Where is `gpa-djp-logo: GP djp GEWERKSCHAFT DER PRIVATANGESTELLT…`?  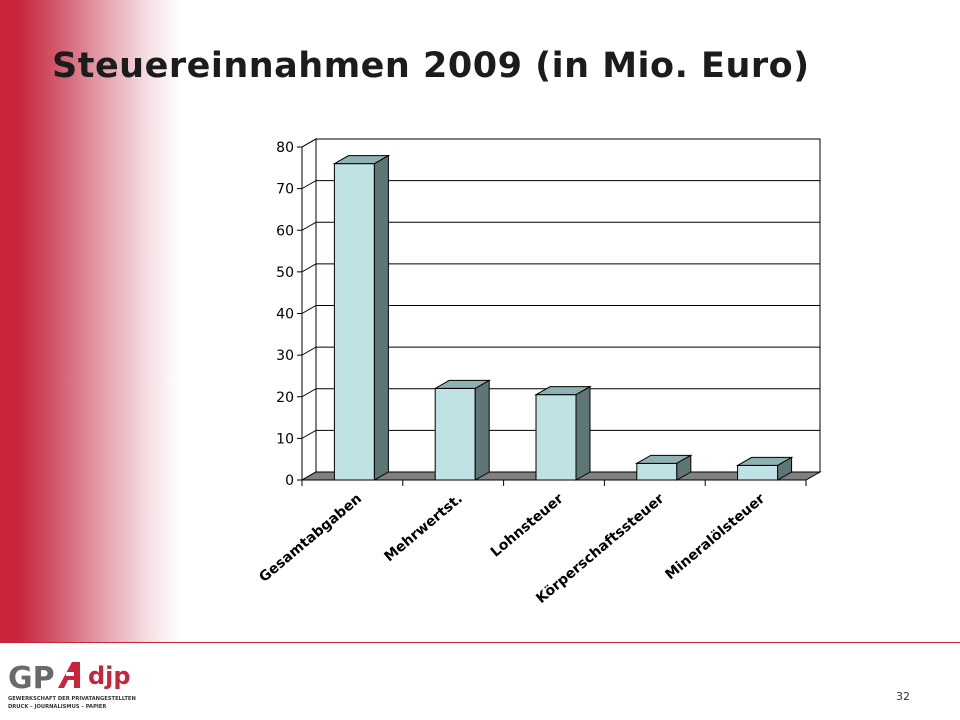
gpa-djp-logo: GP djp GEWERKSCHAFT DER PRIVATANGESTELLT… is located at coordinates (72, 685).